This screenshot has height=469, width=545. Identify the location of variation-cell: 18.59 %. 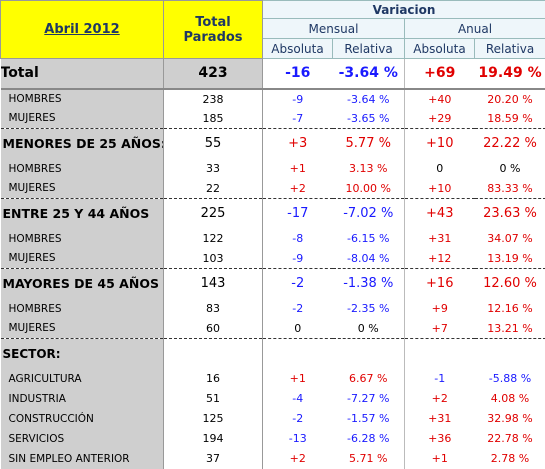
(509, 118).